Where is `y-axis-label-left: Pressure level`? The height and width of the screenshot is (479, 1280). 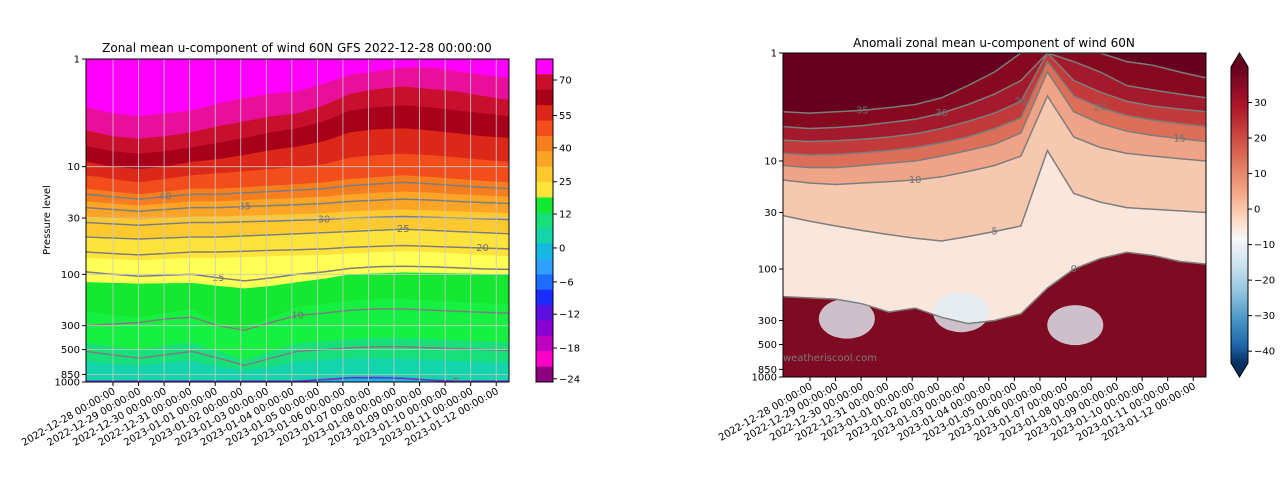
y-axis-label-left: Pressure level is located at coordinates (47, 220).